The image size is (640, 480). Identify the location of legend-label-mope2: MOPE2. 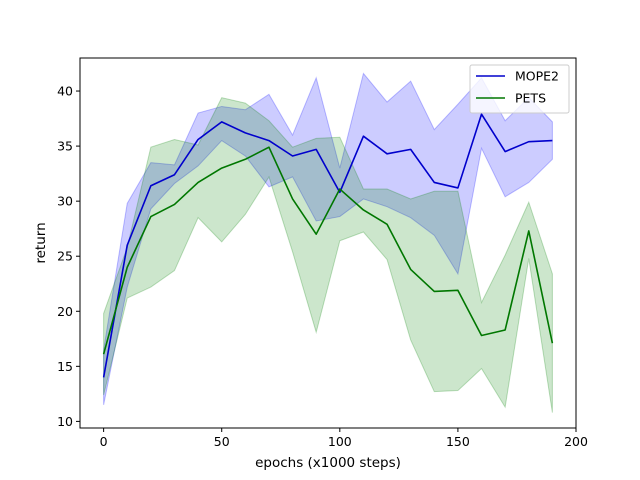
(537, 76).